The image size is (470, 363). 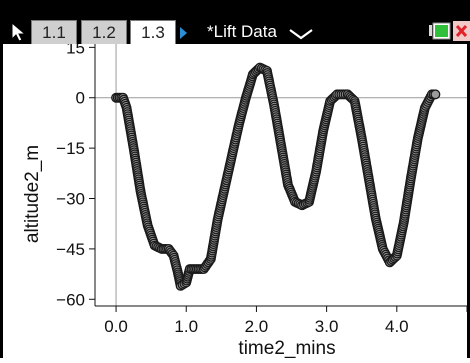 What do you see at coordinates (116, 326) in the screenshot?
I see `x-tick-label: 0.0` at bounding box center [116, 326].